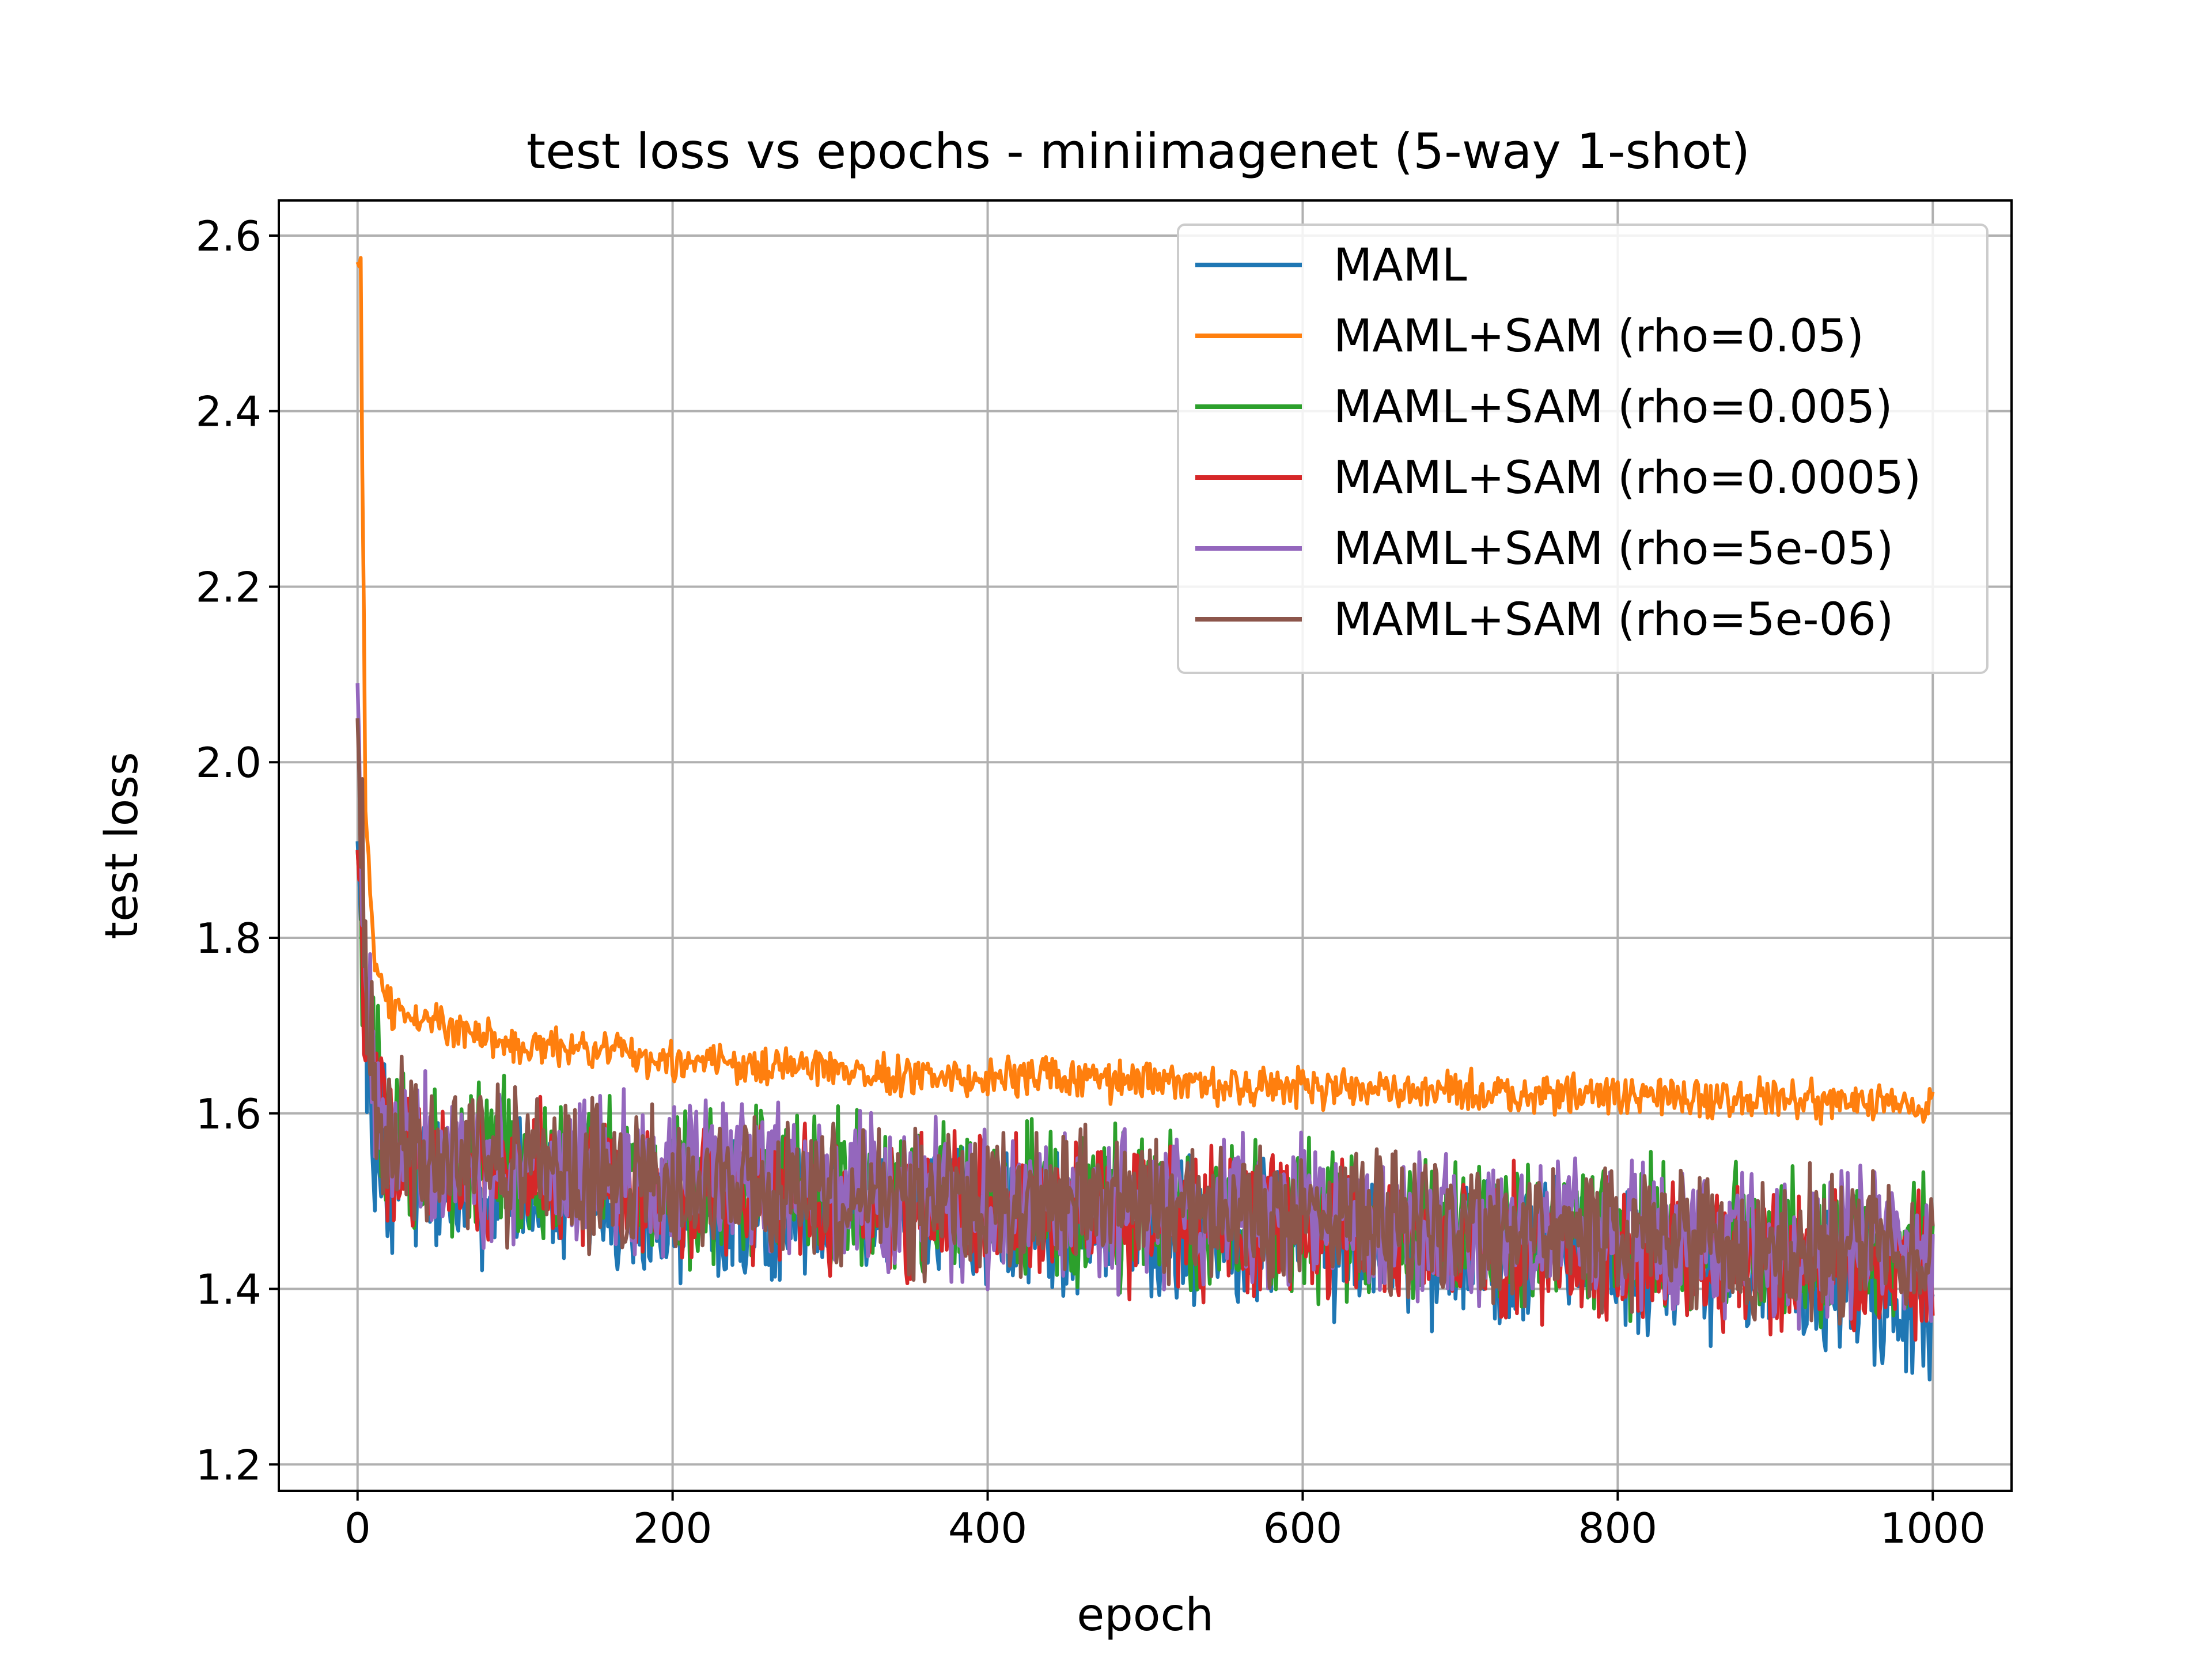  I want to click on legend-label: MAML+SAM (rho=0.005), so click(1613, 407).